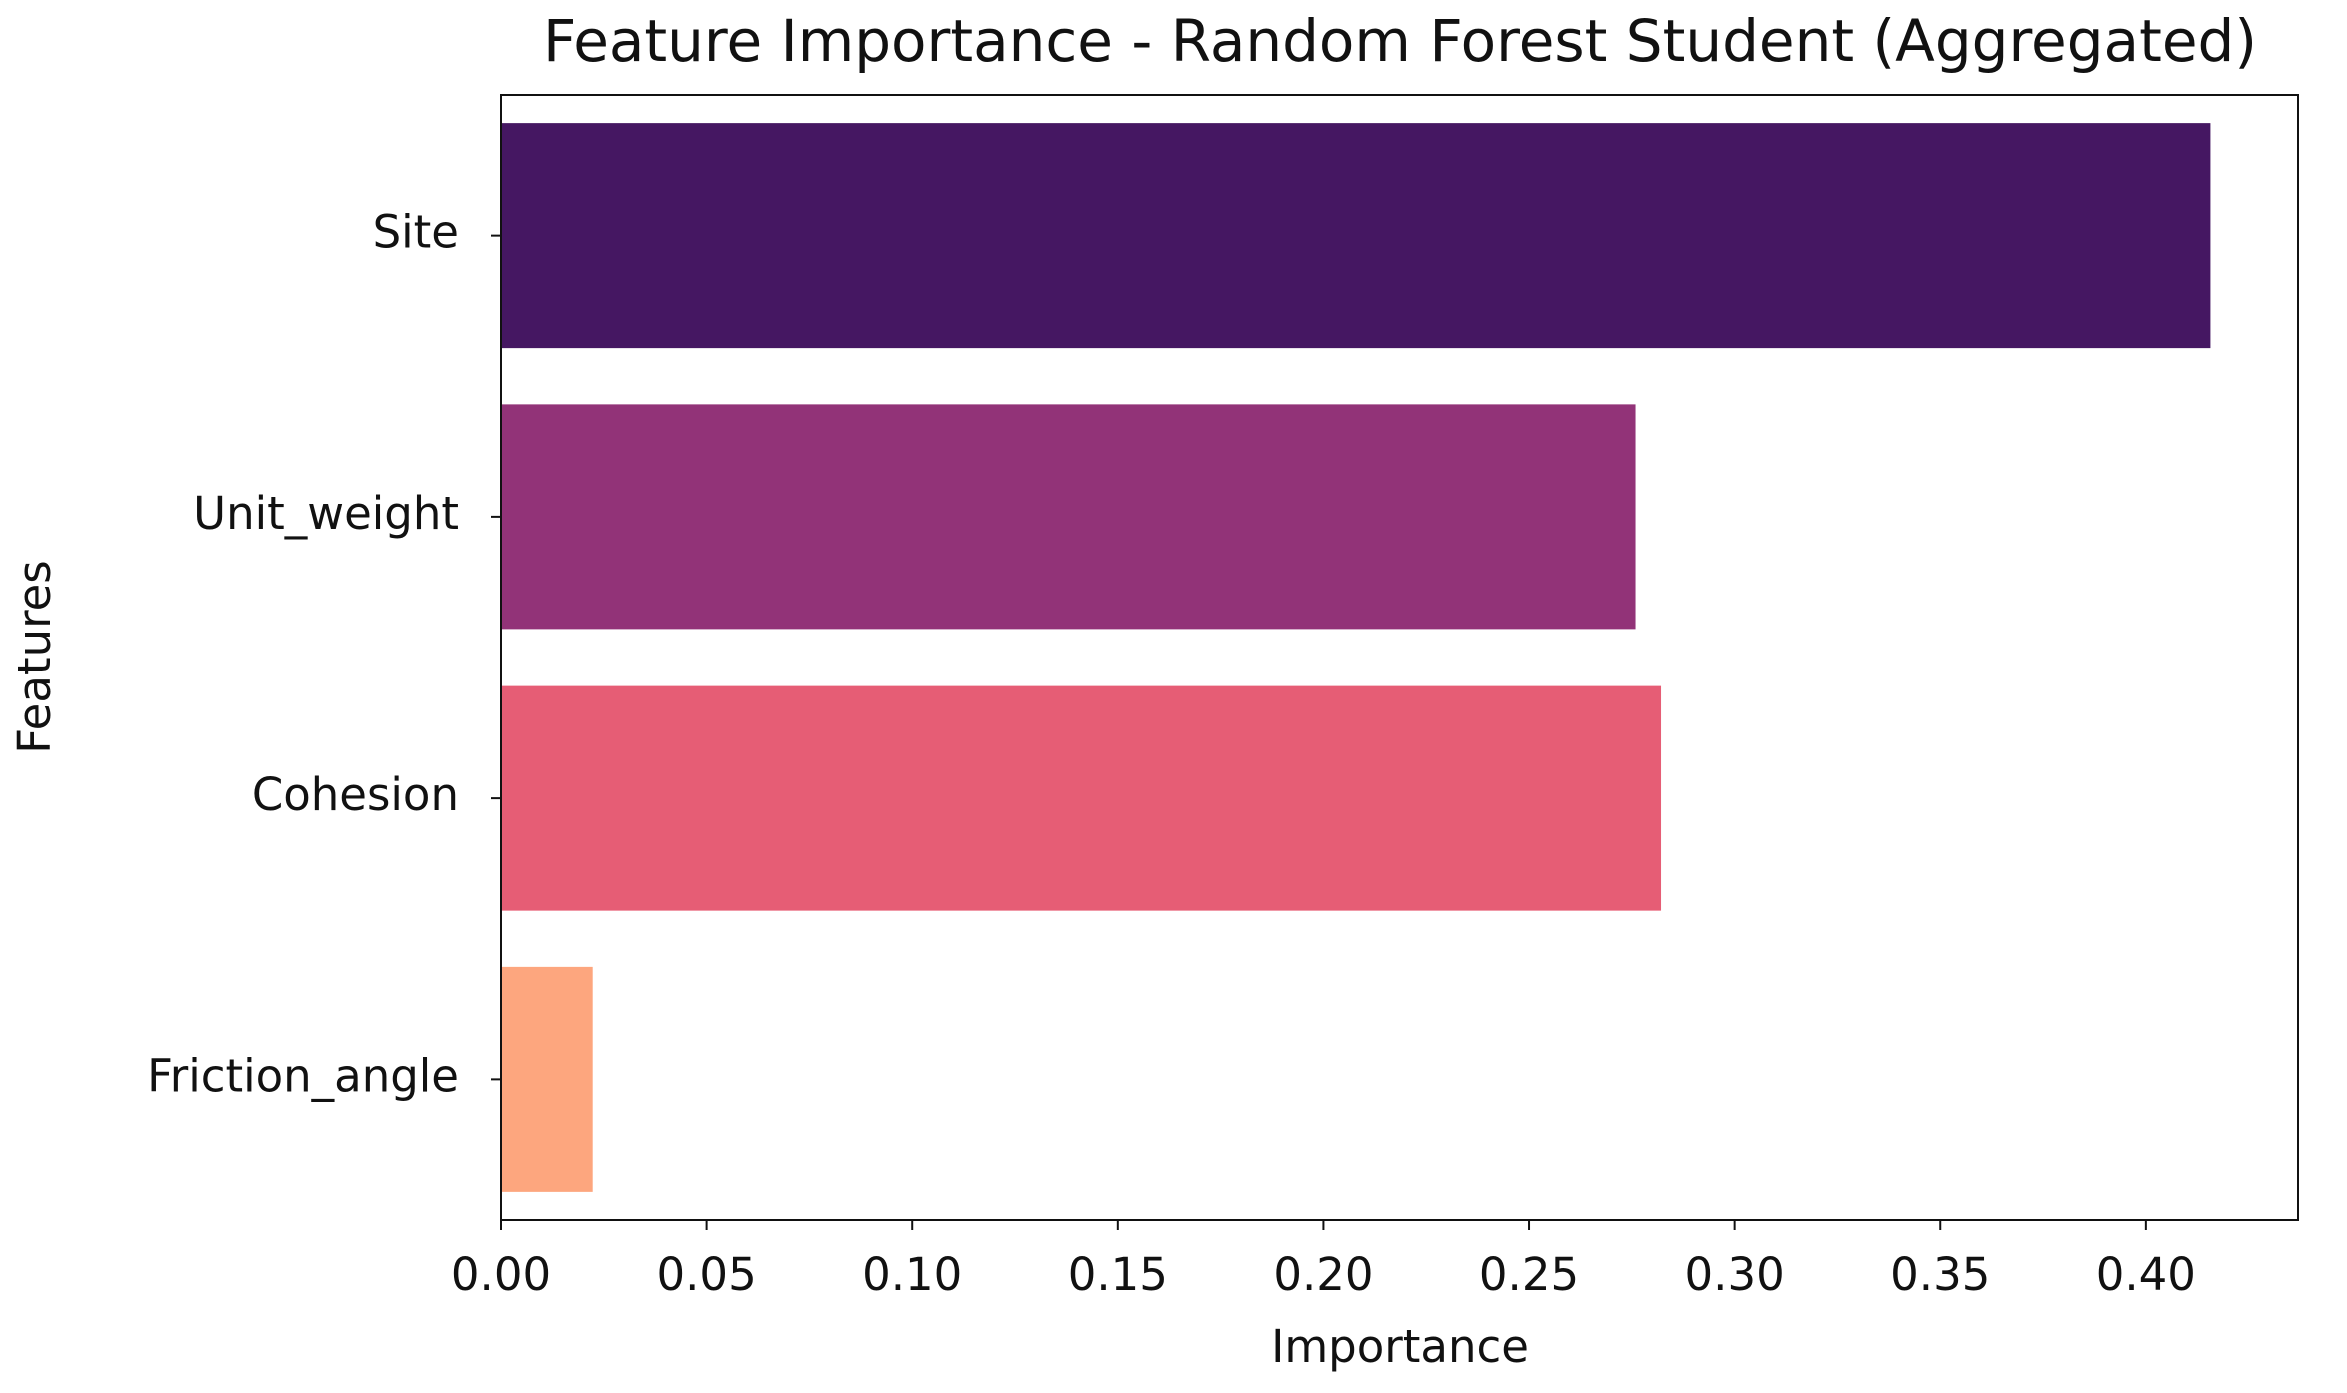 This screenshot has width=2347, height=1393. I want to click on x-tick-label: 0.40, so click(2146, 1274).